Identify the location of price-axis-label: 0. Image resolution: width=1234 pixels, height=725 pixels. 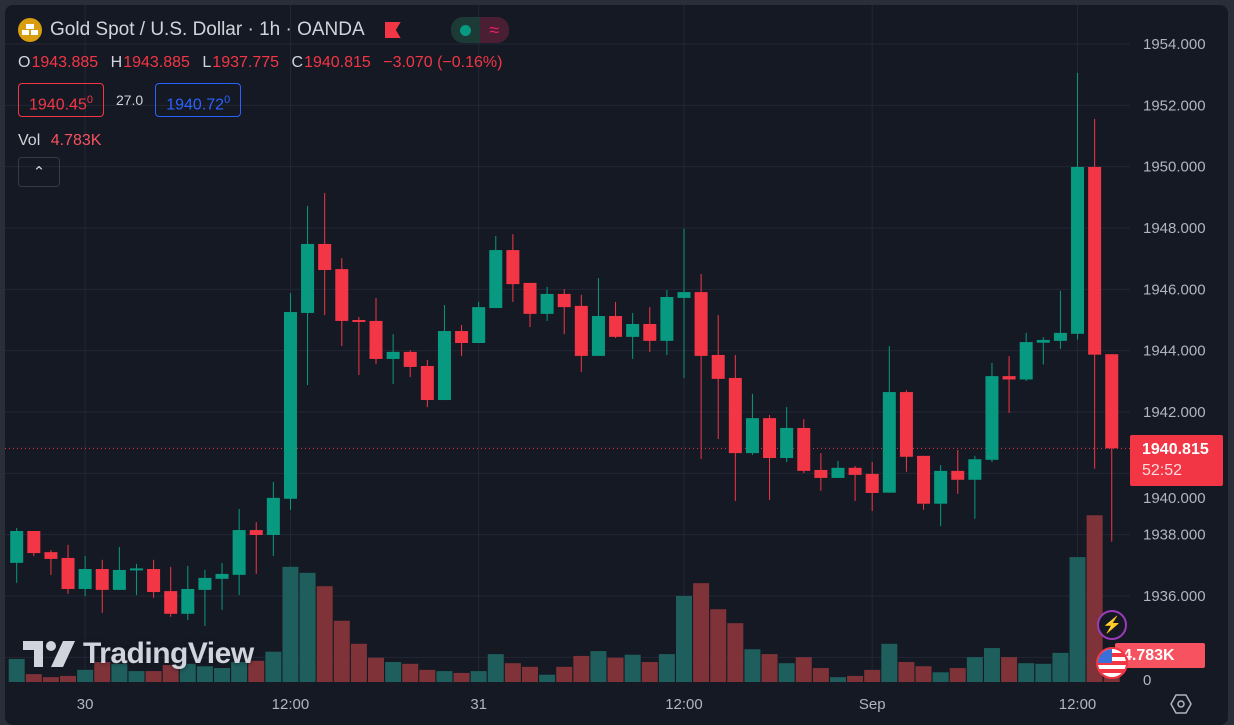
(1147, 680).